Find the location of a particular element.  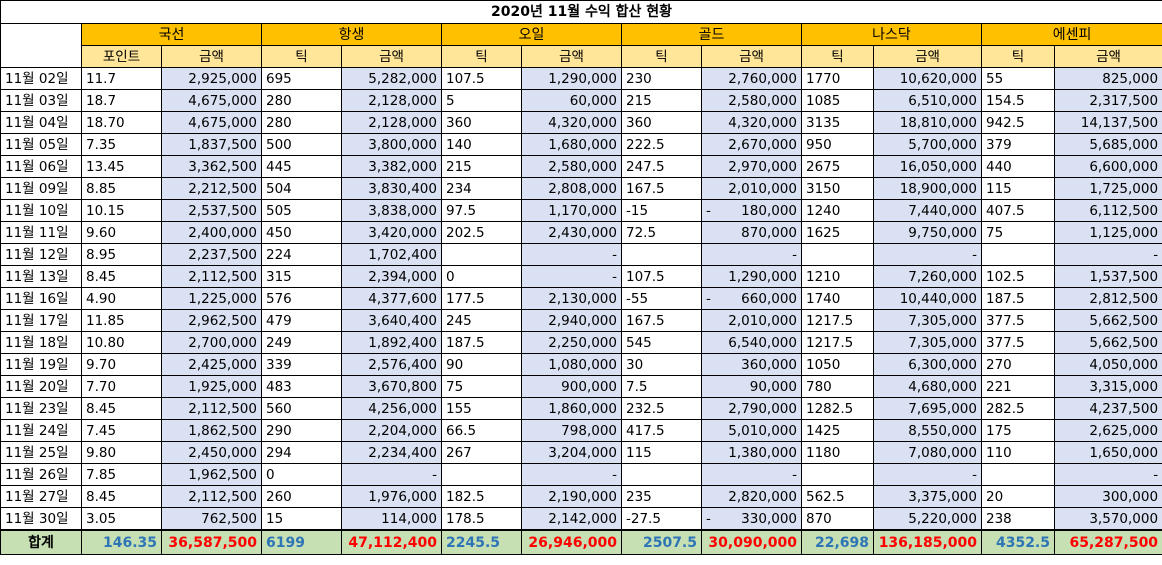

amount-cell: 2,670,000 is located at coordinates (751, 144).